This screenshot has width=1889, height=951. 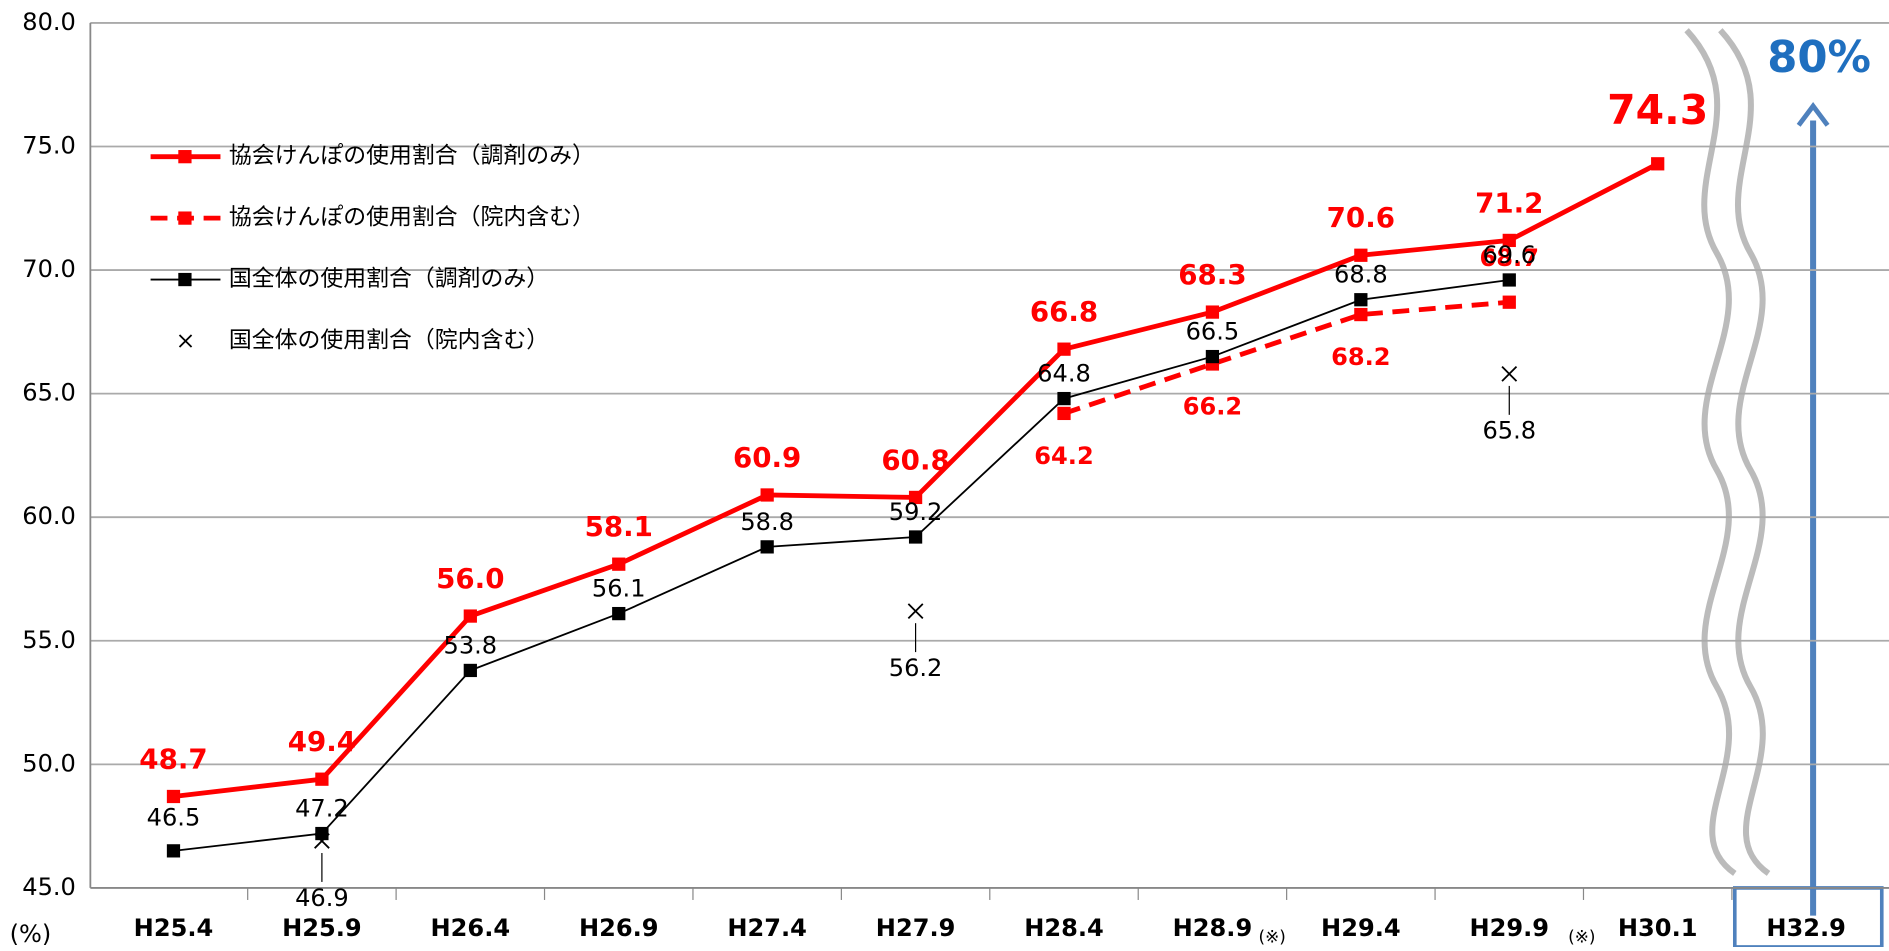 I want to click on legend-label: 協会けんぽの使用割合（院内含む）, so click(x=412, y=218).